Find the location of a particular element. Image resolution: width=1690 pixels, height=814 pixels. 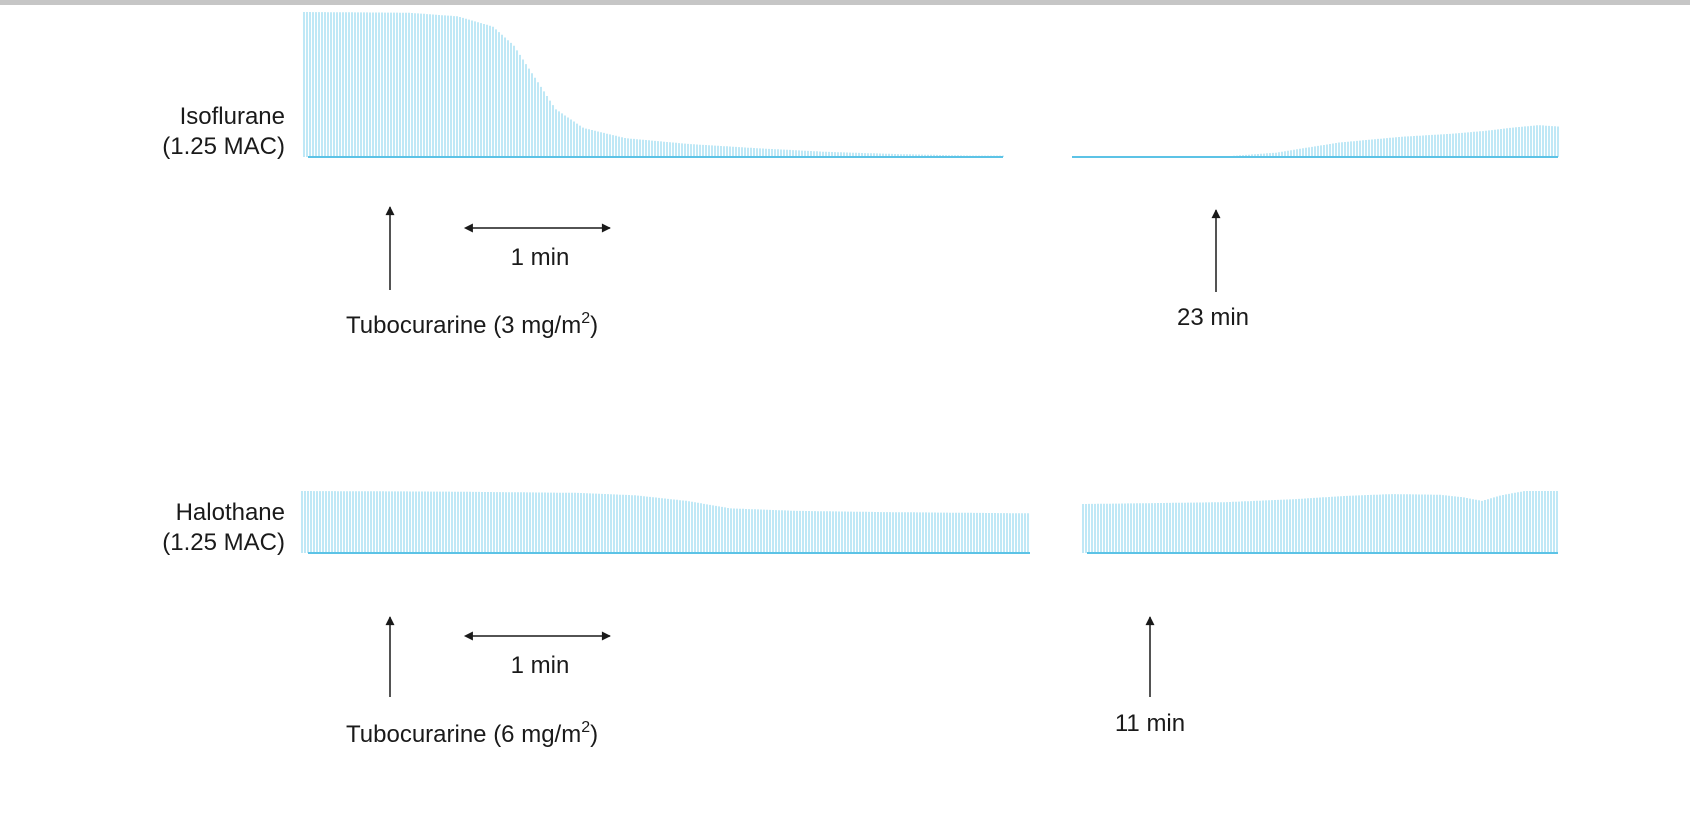

isoflurane-drug-text: Tubocurarine (3 mg/m is located at coordinates (463, 325).